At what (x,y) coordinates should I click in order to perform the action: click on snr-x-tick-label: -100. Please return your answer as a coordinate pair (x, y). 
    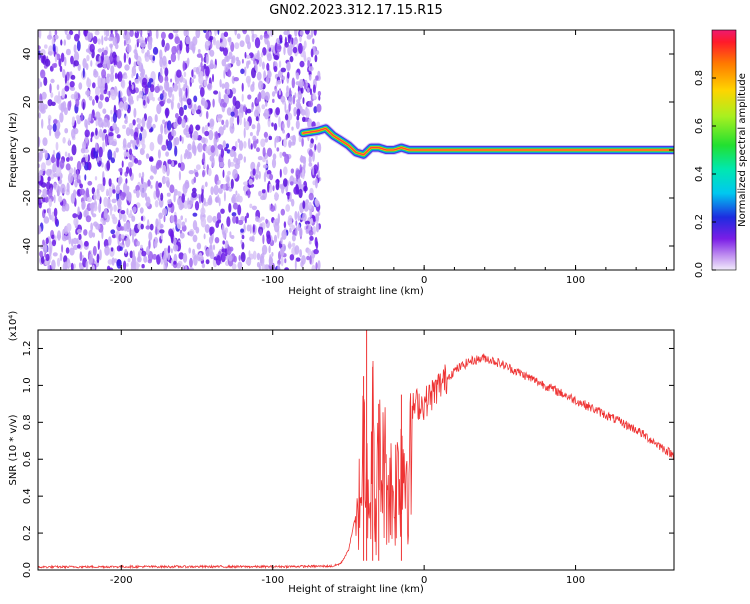
    Looking at the image, I should click on (272, 580).